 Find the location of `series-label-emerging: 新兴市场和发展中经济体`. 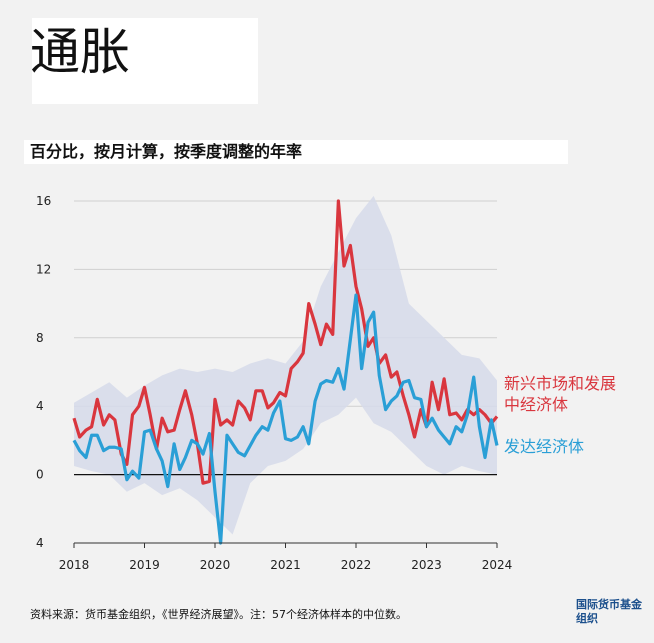

series-label-emerging: 新兴市场和发展中经济体 is located at coordinates (560, 394).